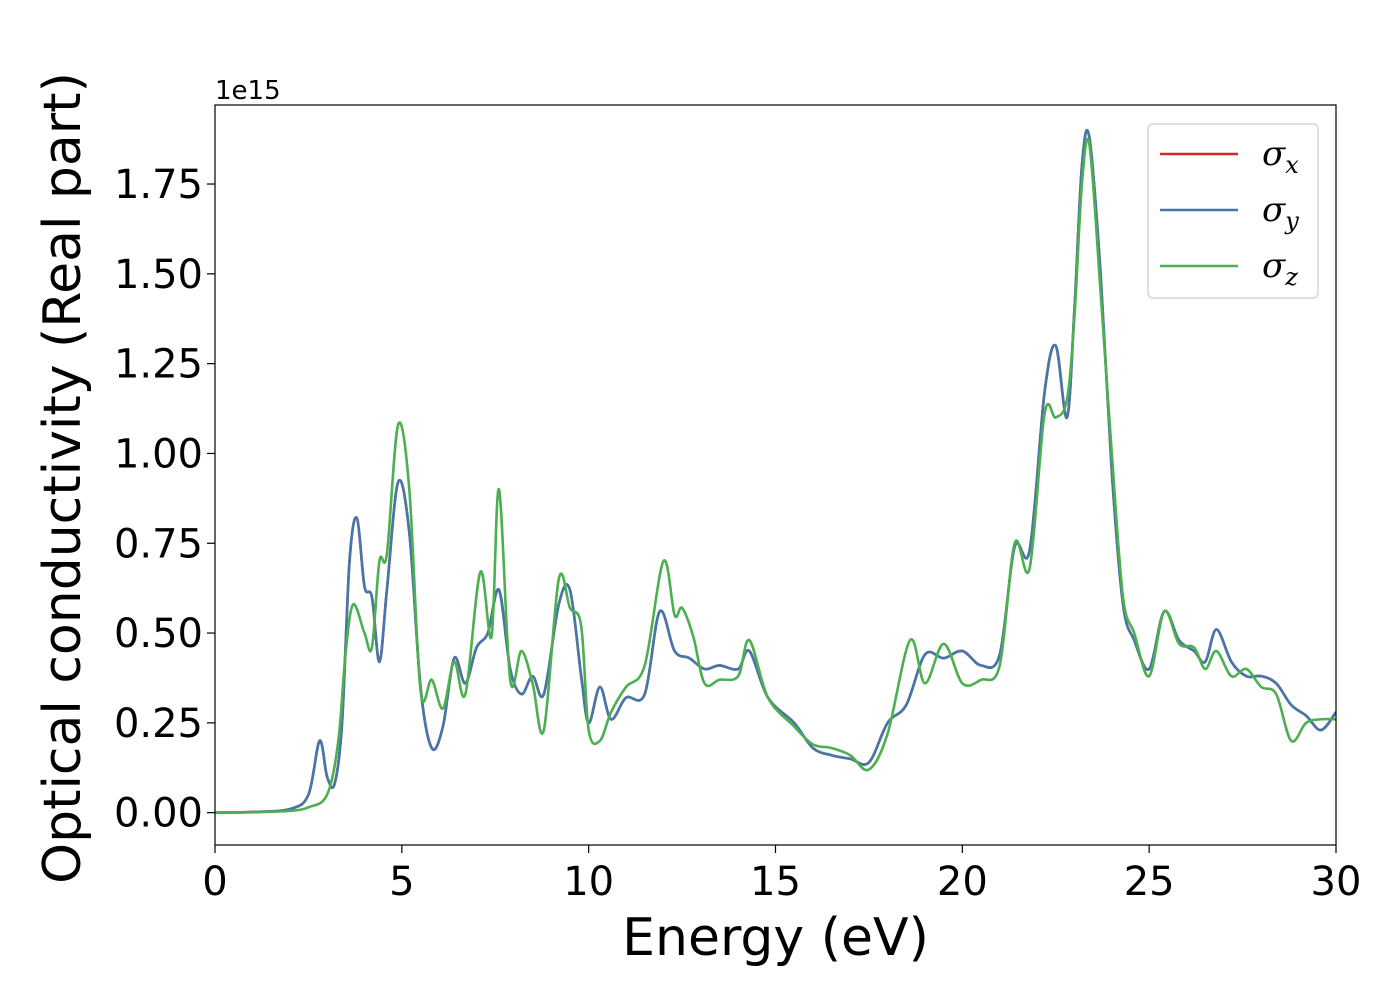 This screenshot has width=1400, height=1000. What do you see at coordinates (248, 91) in the screenshot?
I see `y-axis-offset-text: 1e15` at bounding box center [248, 91].